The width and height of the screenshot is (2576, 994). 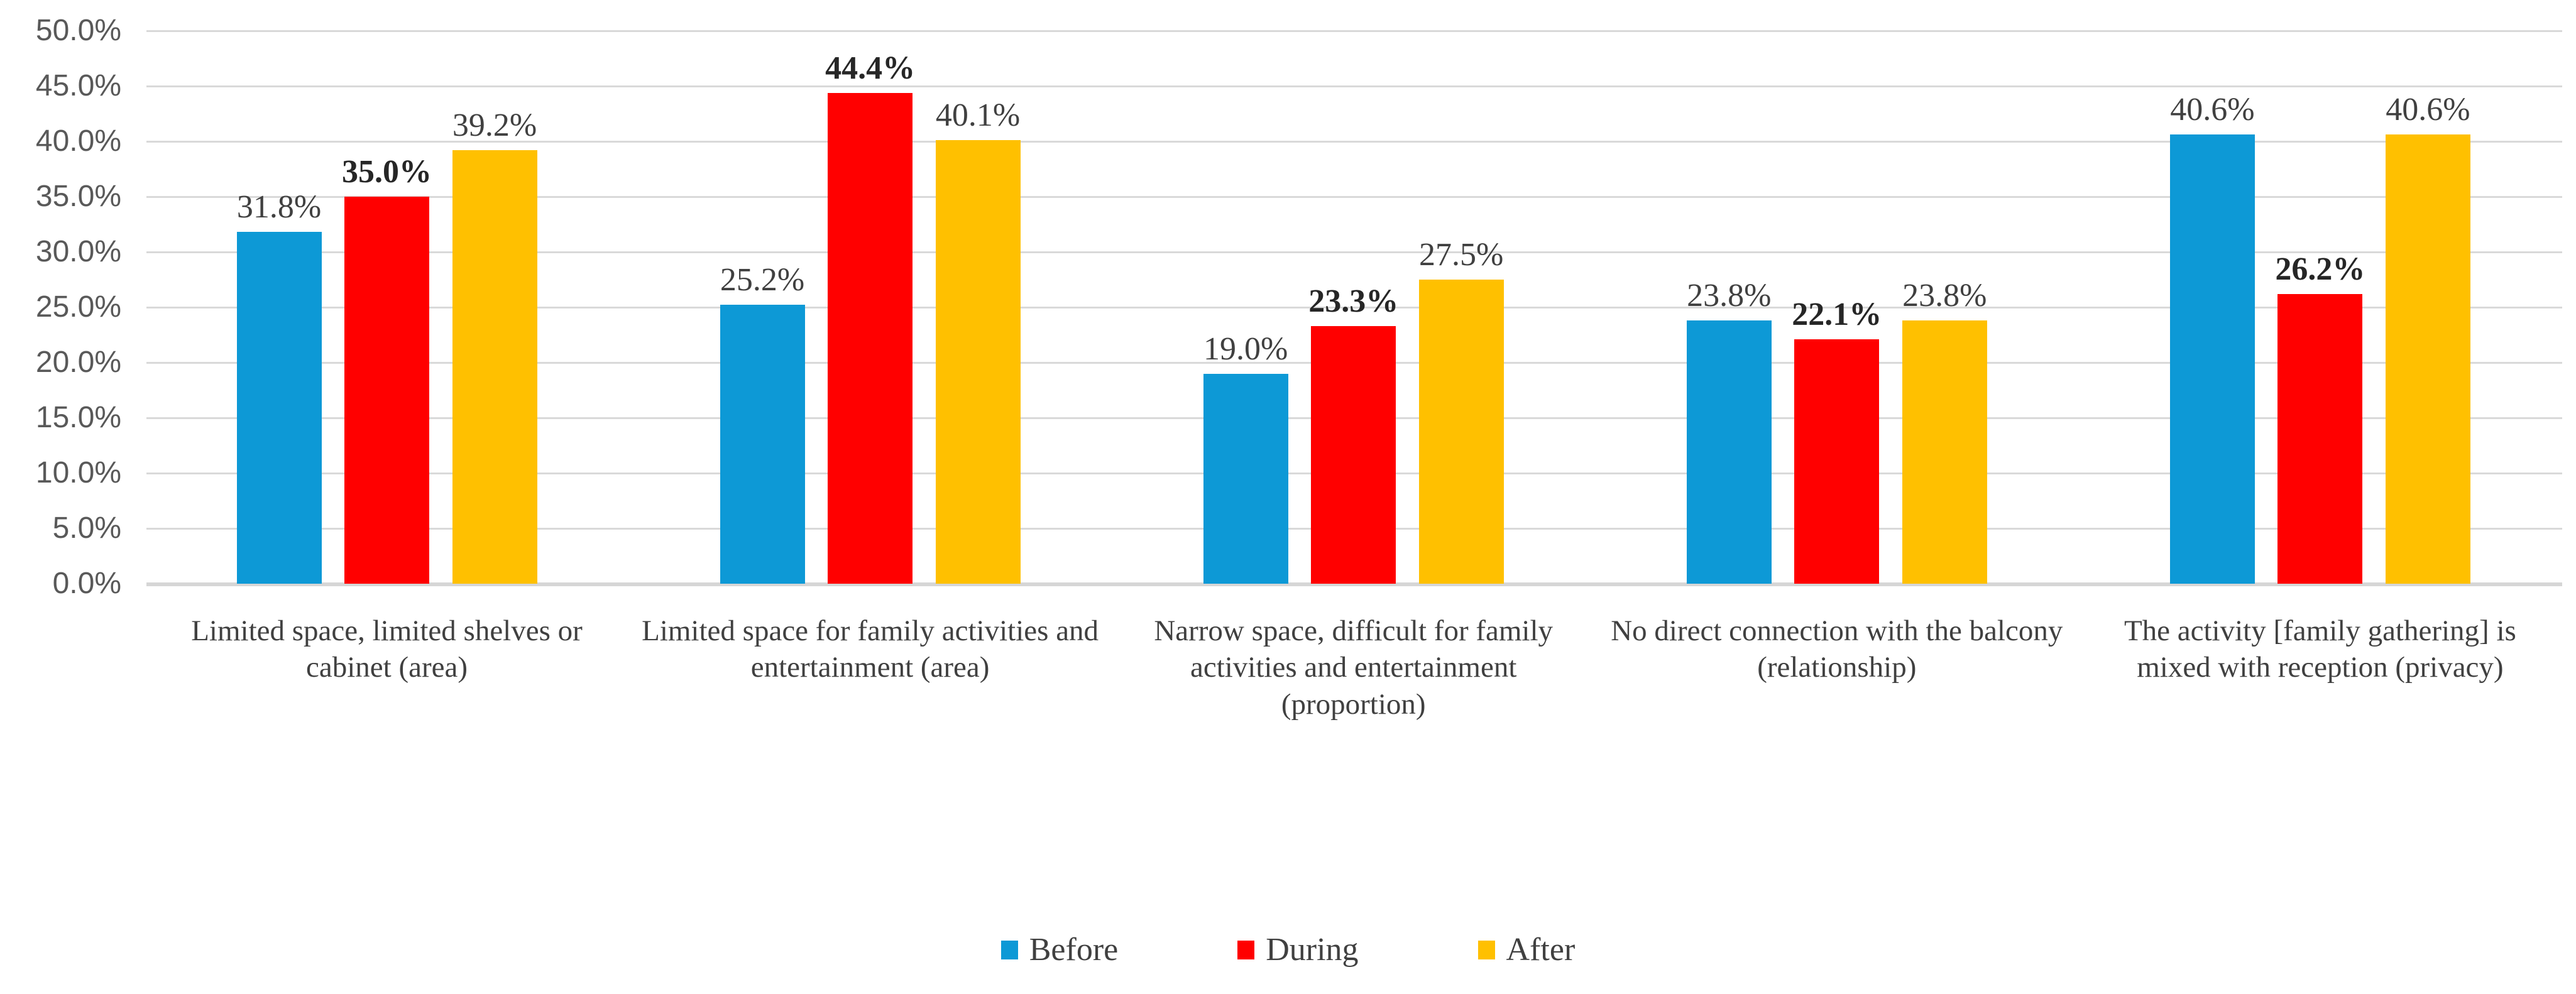 I want to click on legend-label-after: After, so click(x=1541, y=950).